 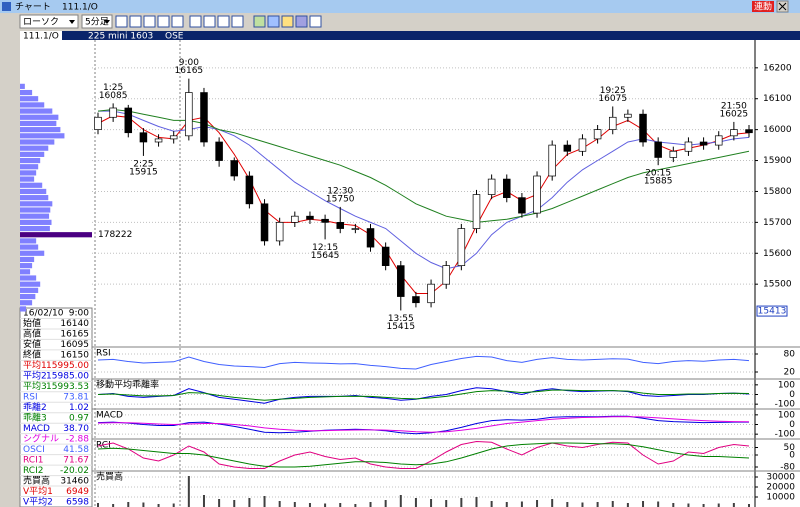 I want to click on y-tick-label: -80, so click(x=787, y=468).